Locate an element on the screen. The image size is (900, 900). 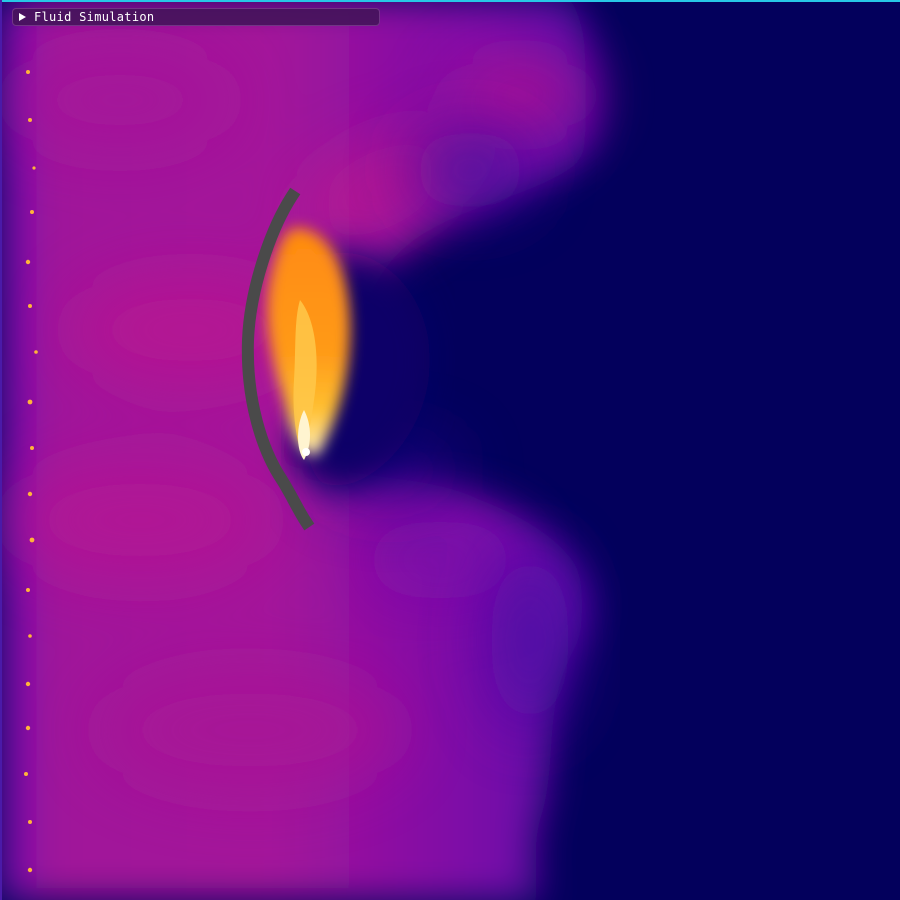
obstacle-arc is located at coordinates (278, 359).